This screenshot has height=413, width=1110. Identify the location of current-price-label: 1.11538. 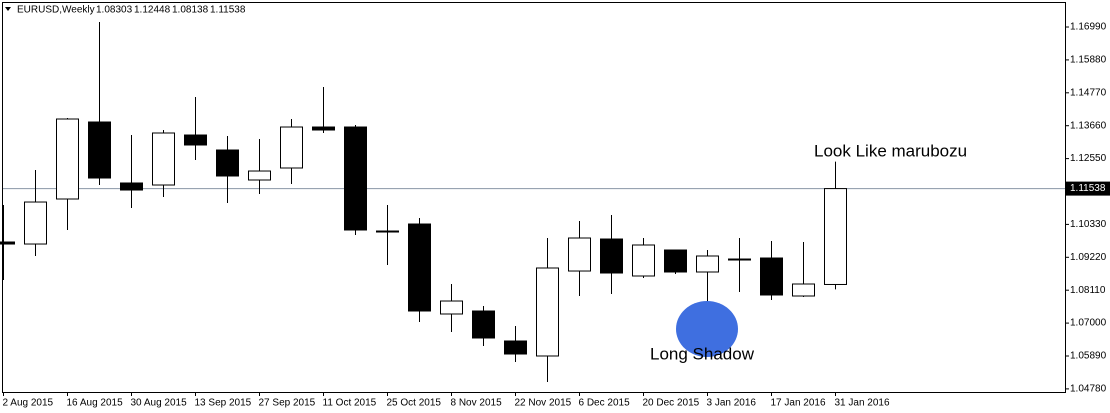
(1088, 188).